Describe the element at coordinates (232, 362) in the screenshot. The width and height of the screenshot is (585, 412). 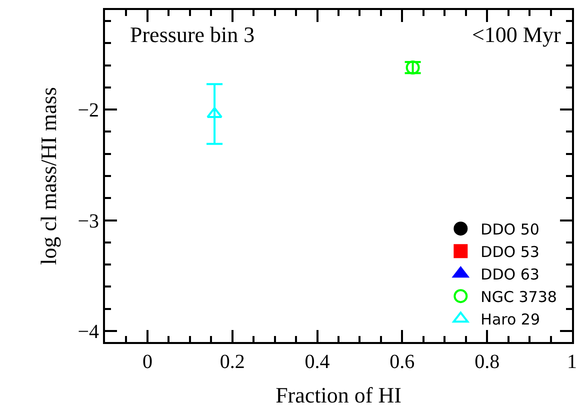
I see `x-tick-label: 0.2` at that location.